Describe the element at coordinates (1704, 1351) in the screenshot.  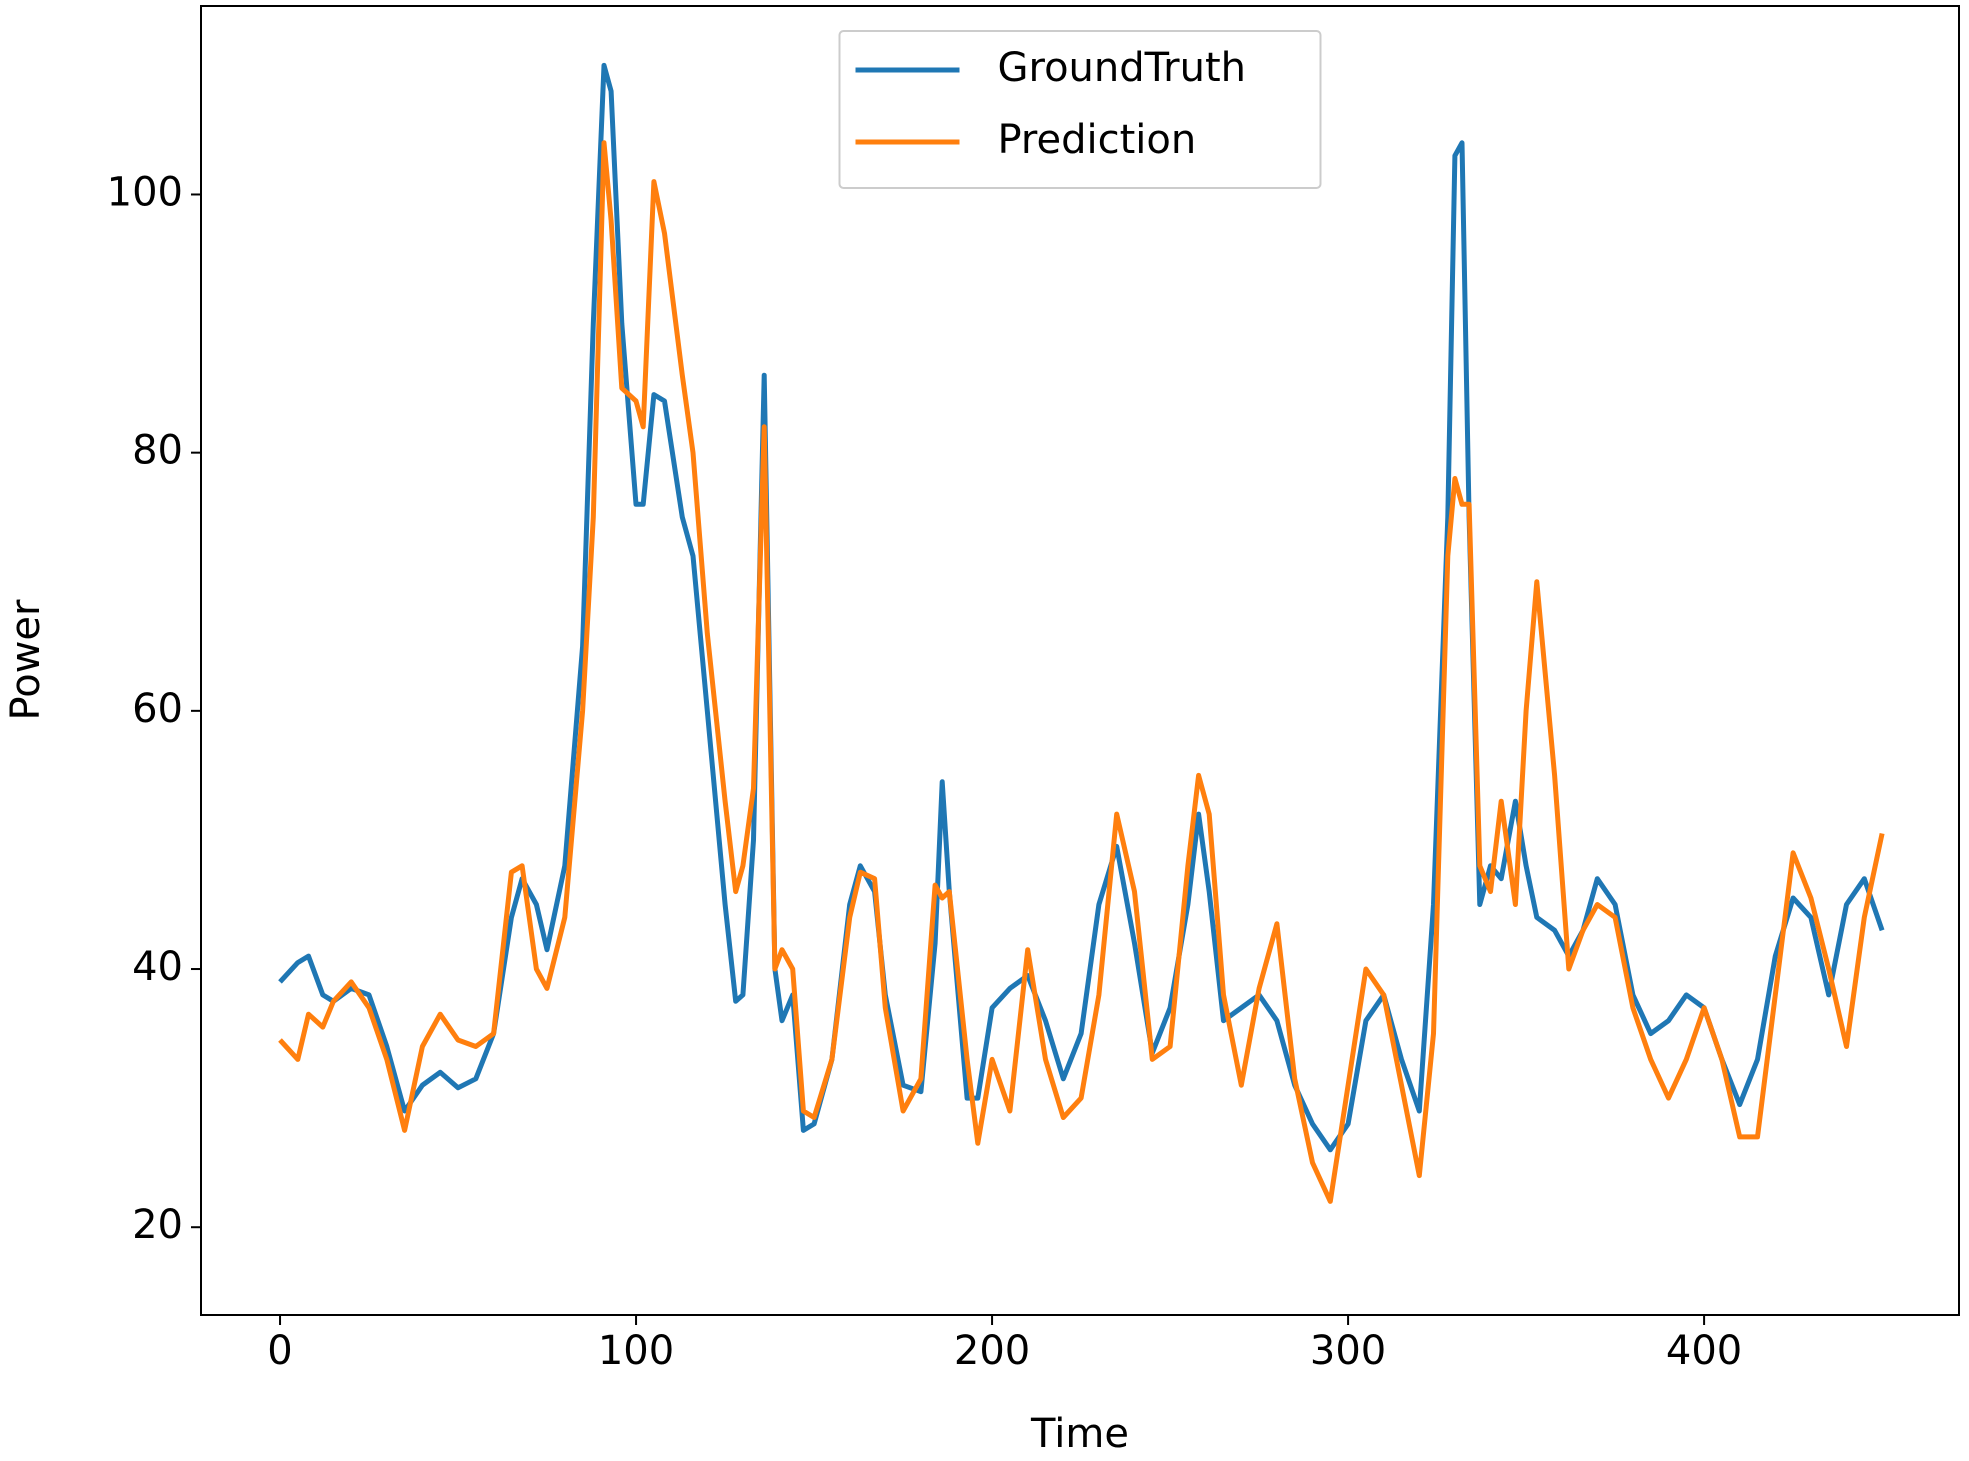
I see `x-tick-label: 400` at that location.